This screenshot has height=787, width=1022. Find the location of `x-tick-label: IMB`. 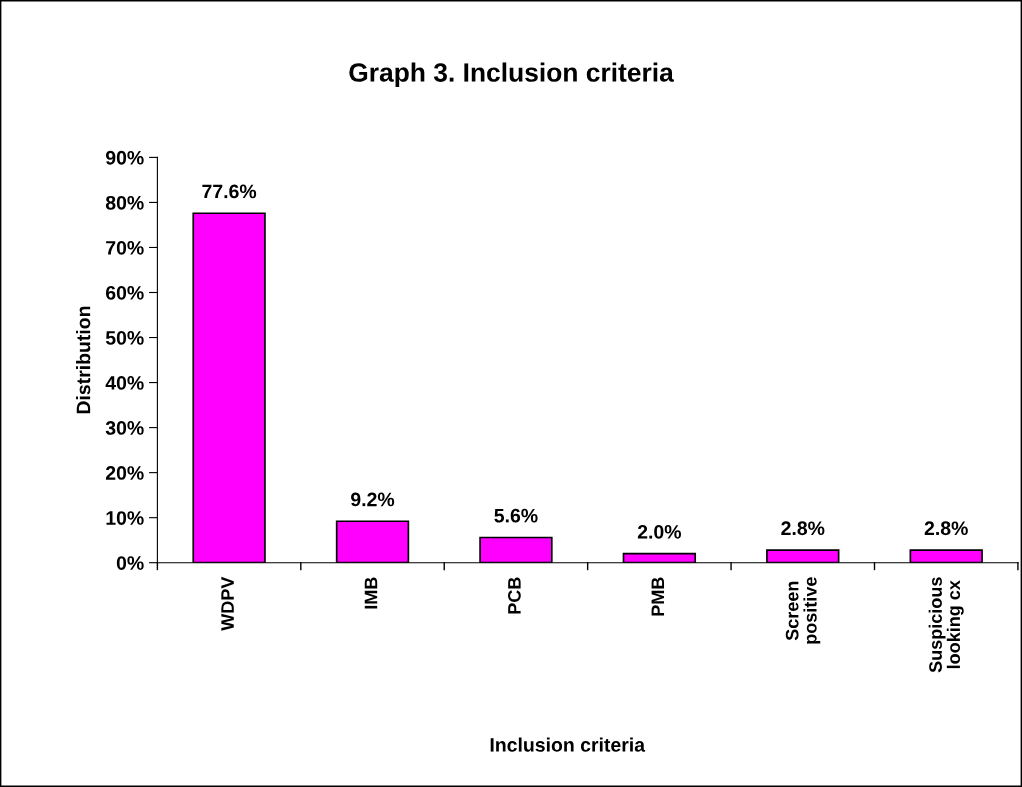

x-tick-label: IMB is located at coordinates (371, 593).